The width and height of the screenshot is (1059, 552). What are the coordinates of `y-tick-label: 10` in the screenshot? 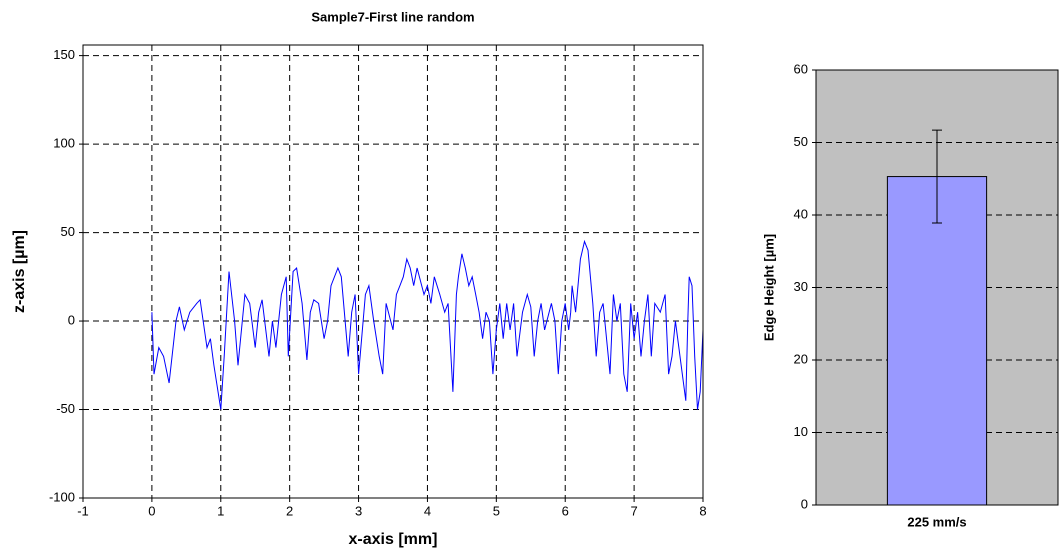 It's located at (801, 431).